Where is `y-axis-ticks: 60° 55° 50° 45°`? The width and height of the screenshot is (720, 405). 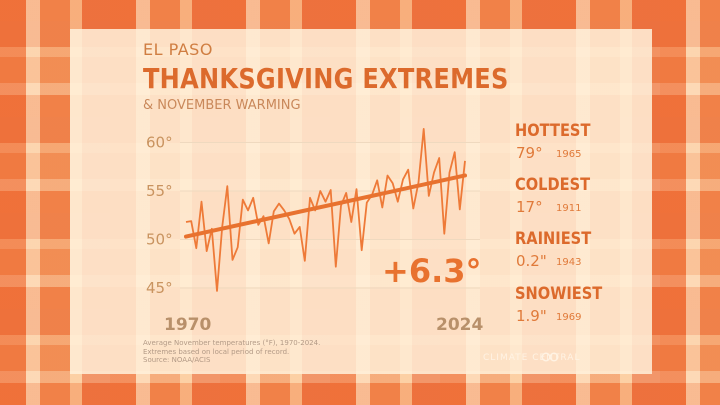
y-axis-ticks: 60° 55° 50° 45° is located at coordinates (159, 216).